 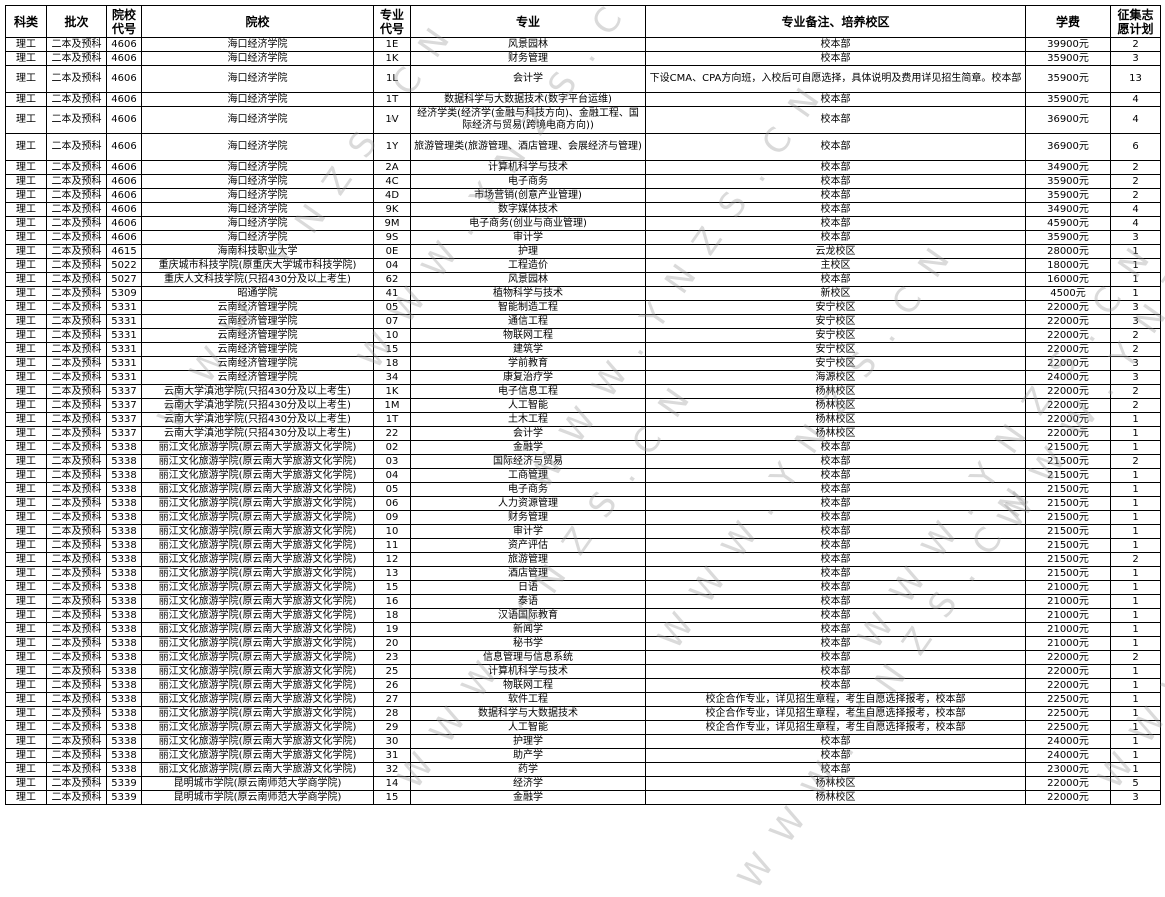 What do you see at coordinates (528, 475) in the screenshot?
I see `major-cell: 工商管理` at bounding box center [528, 475].